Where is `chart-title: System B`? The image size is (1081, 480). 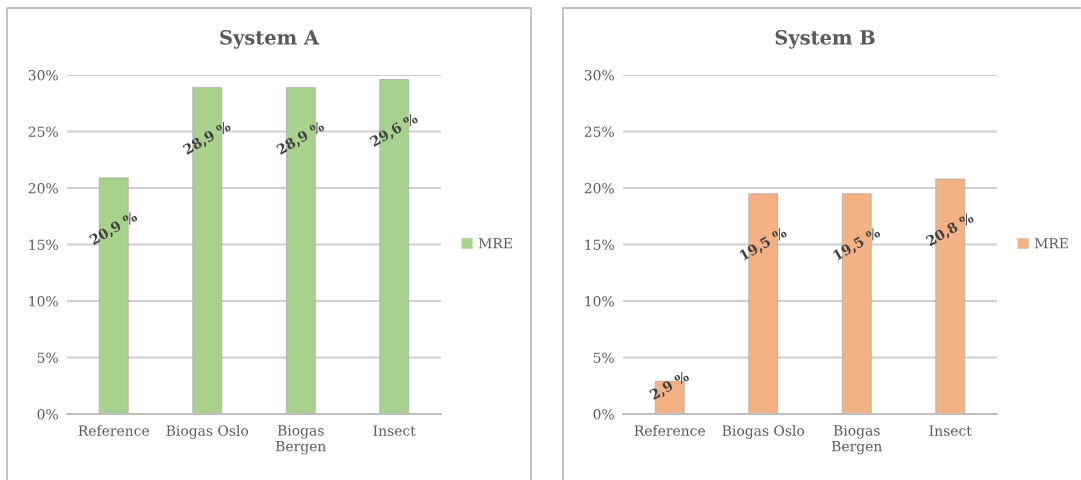
chart-title: System B is located at coordinates (825, 39).